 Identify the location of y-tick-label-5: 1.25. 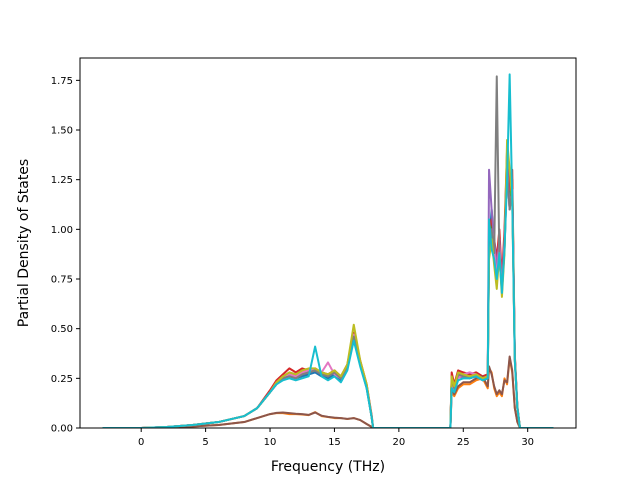
(62, 180).